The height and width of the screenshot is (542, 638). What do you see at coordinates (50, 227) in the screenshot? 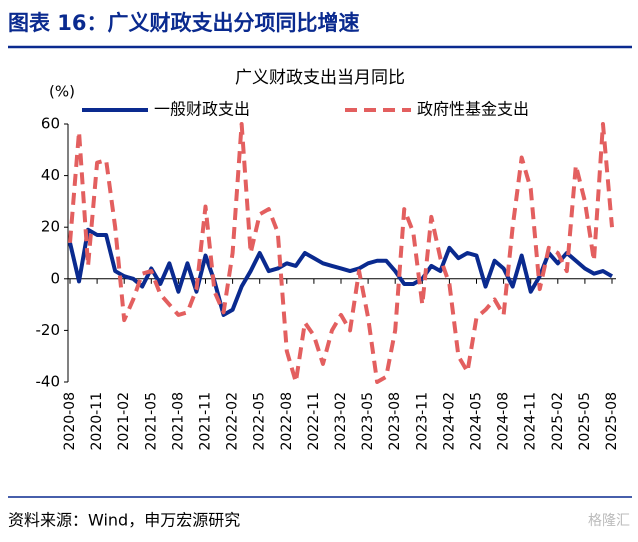
I see `y-tick-label: 20` at bounding box center [50, 227].